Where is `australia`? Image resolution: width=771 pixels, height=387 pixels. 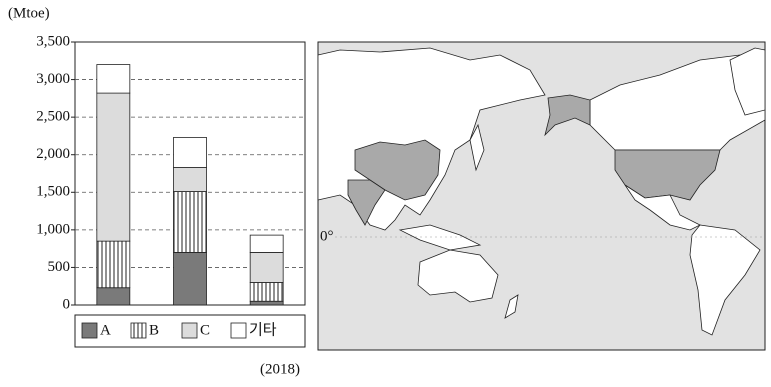 australia is located at coordinates (458, 276).